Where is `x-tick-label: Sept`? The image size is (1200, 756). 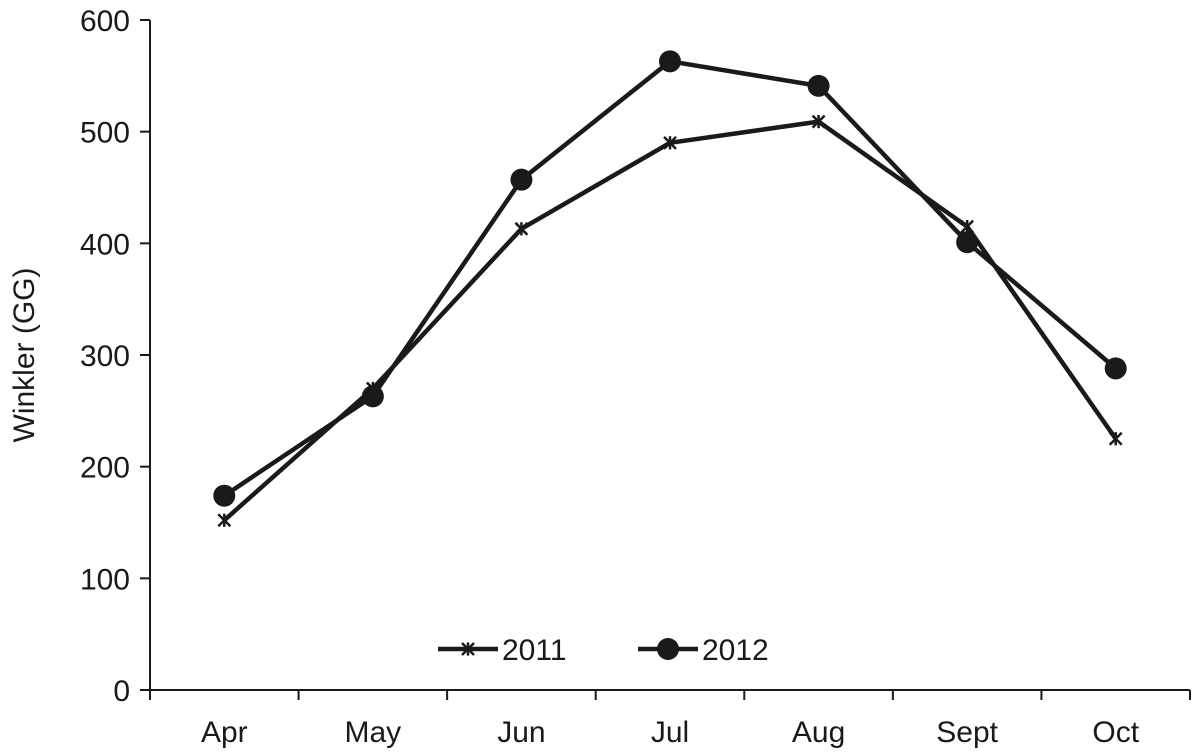
x-tick-label: Sept is located at coordinates (967, 732).